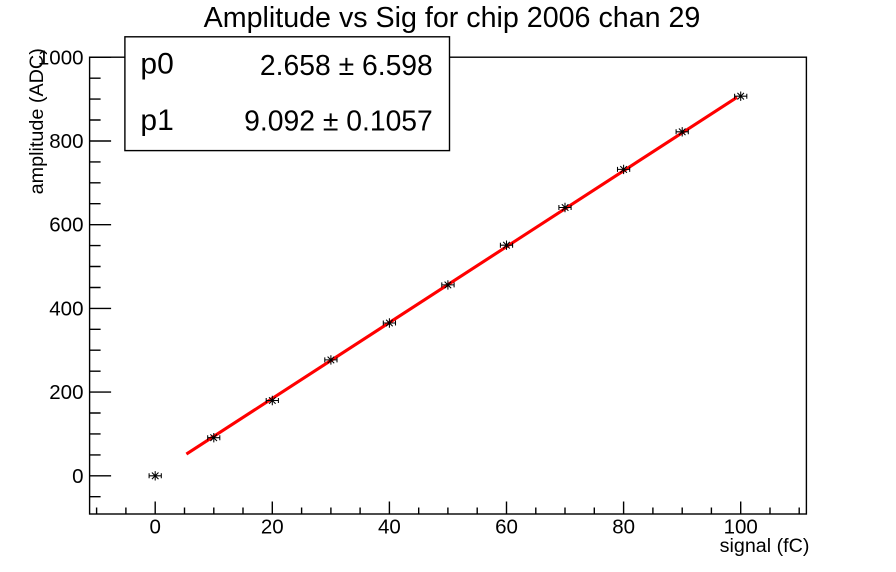  I want to click on svg-text: p1, so click(156, 120).